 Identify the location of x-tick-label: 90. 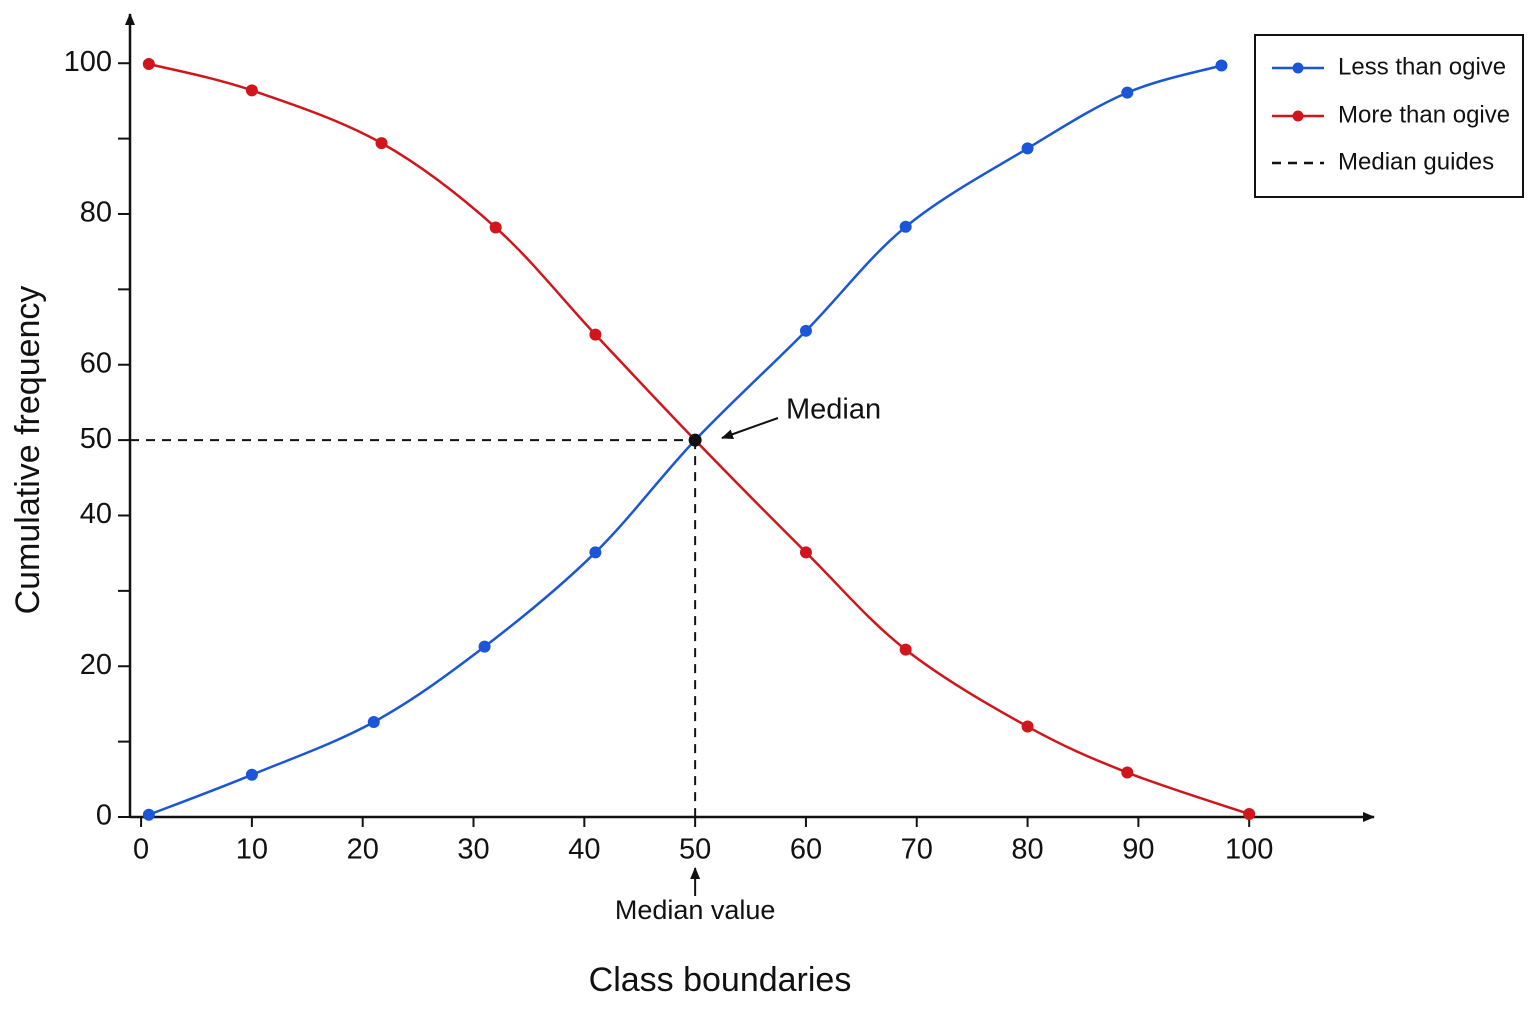
(1138, 850).